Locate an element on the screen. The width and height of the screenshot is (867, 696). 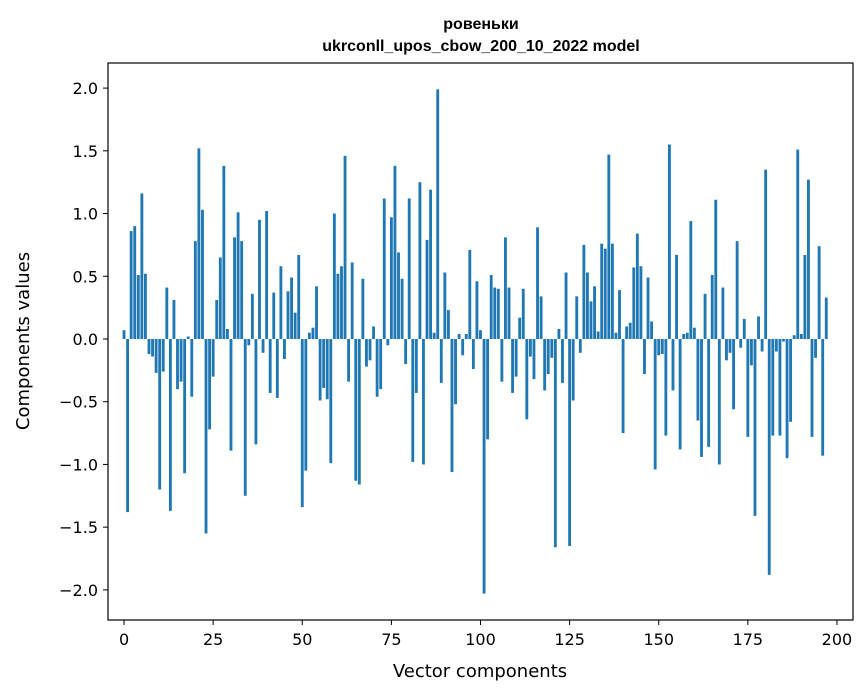
x-tick-label: 75 is located at coordinates (391, 639).